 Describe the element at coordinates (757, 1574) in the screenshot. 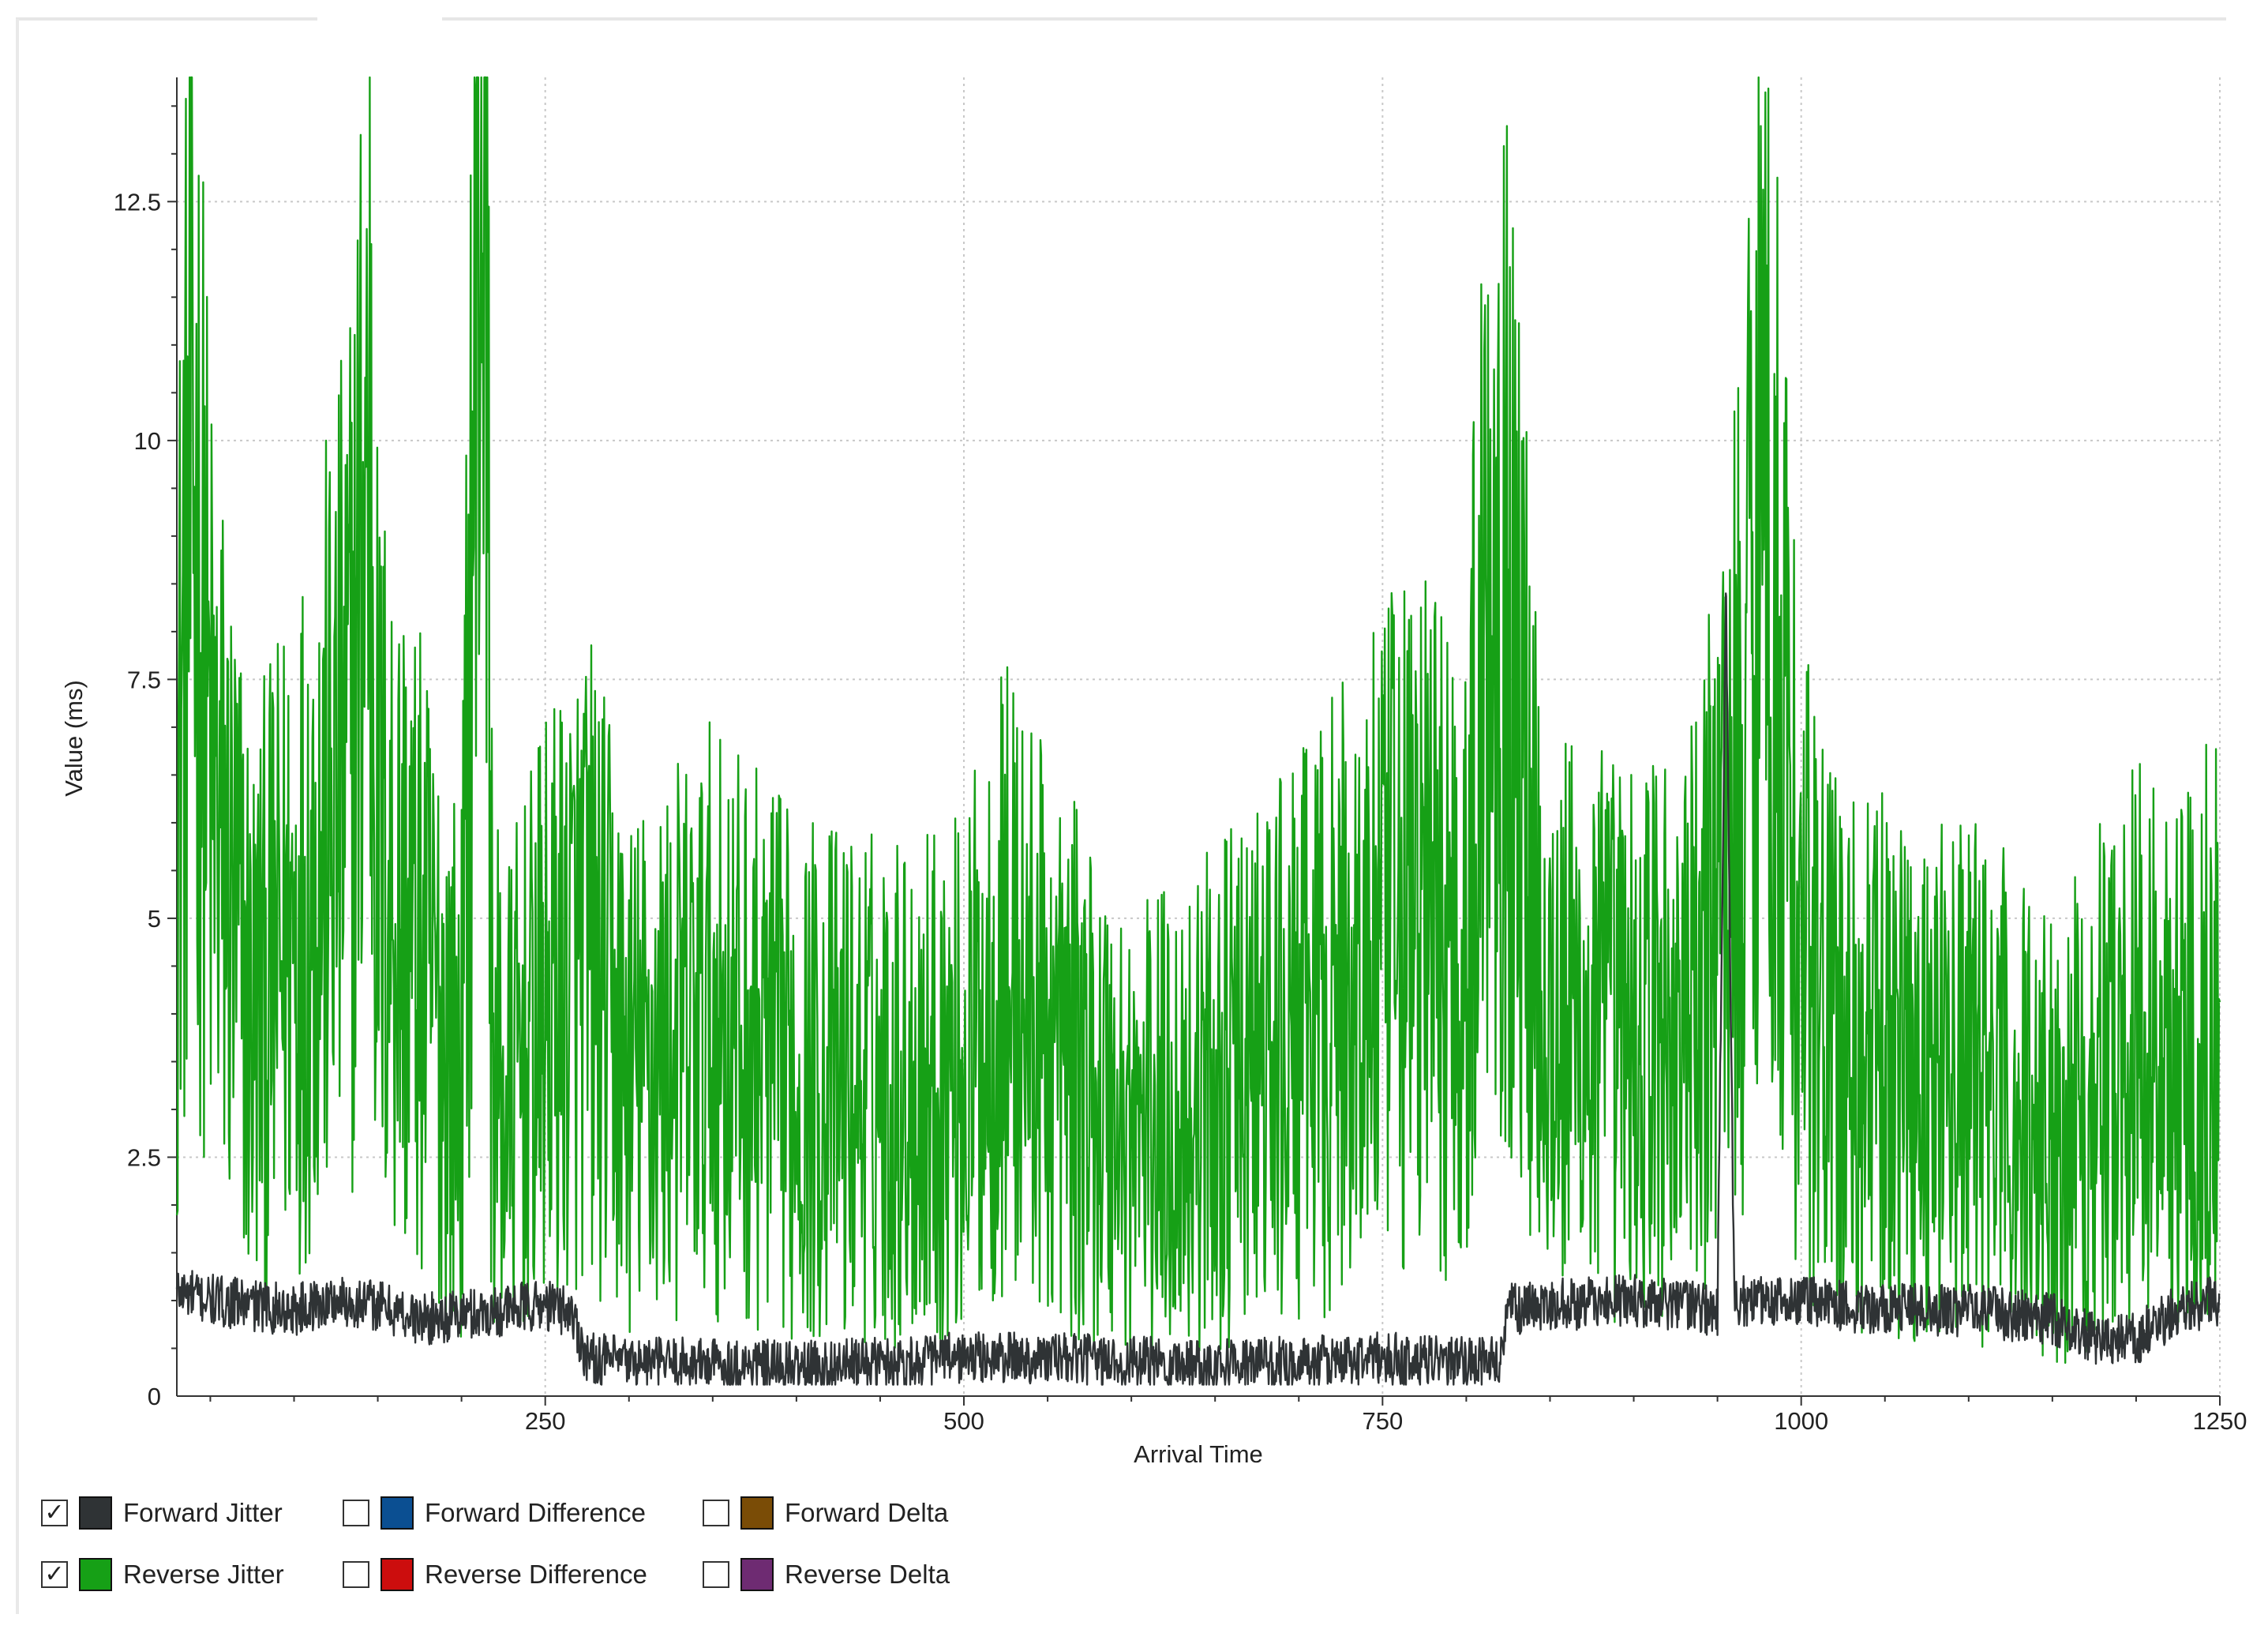

I see `reverse-delta-swatch` at that location.